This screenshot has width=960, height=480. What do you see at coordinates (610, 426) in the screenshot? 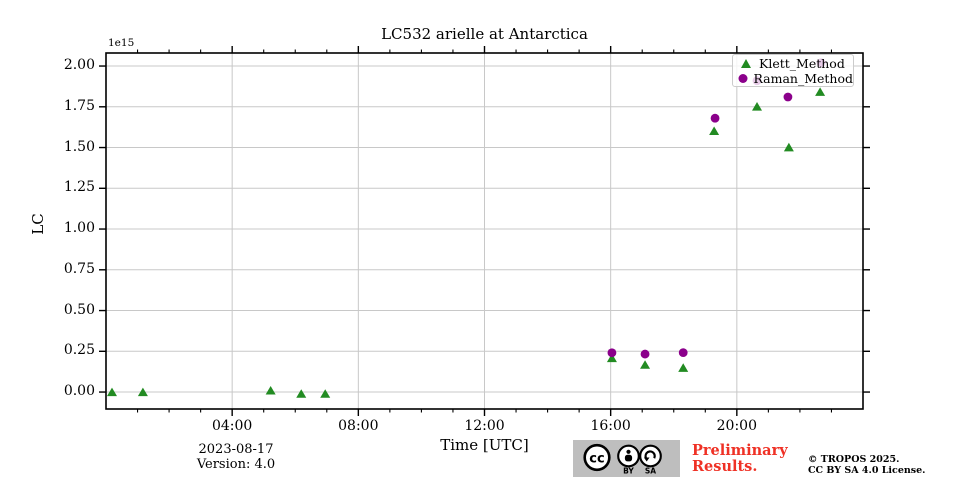
I see `x-tick-label: 16:00` at bounding box center [610, 426].